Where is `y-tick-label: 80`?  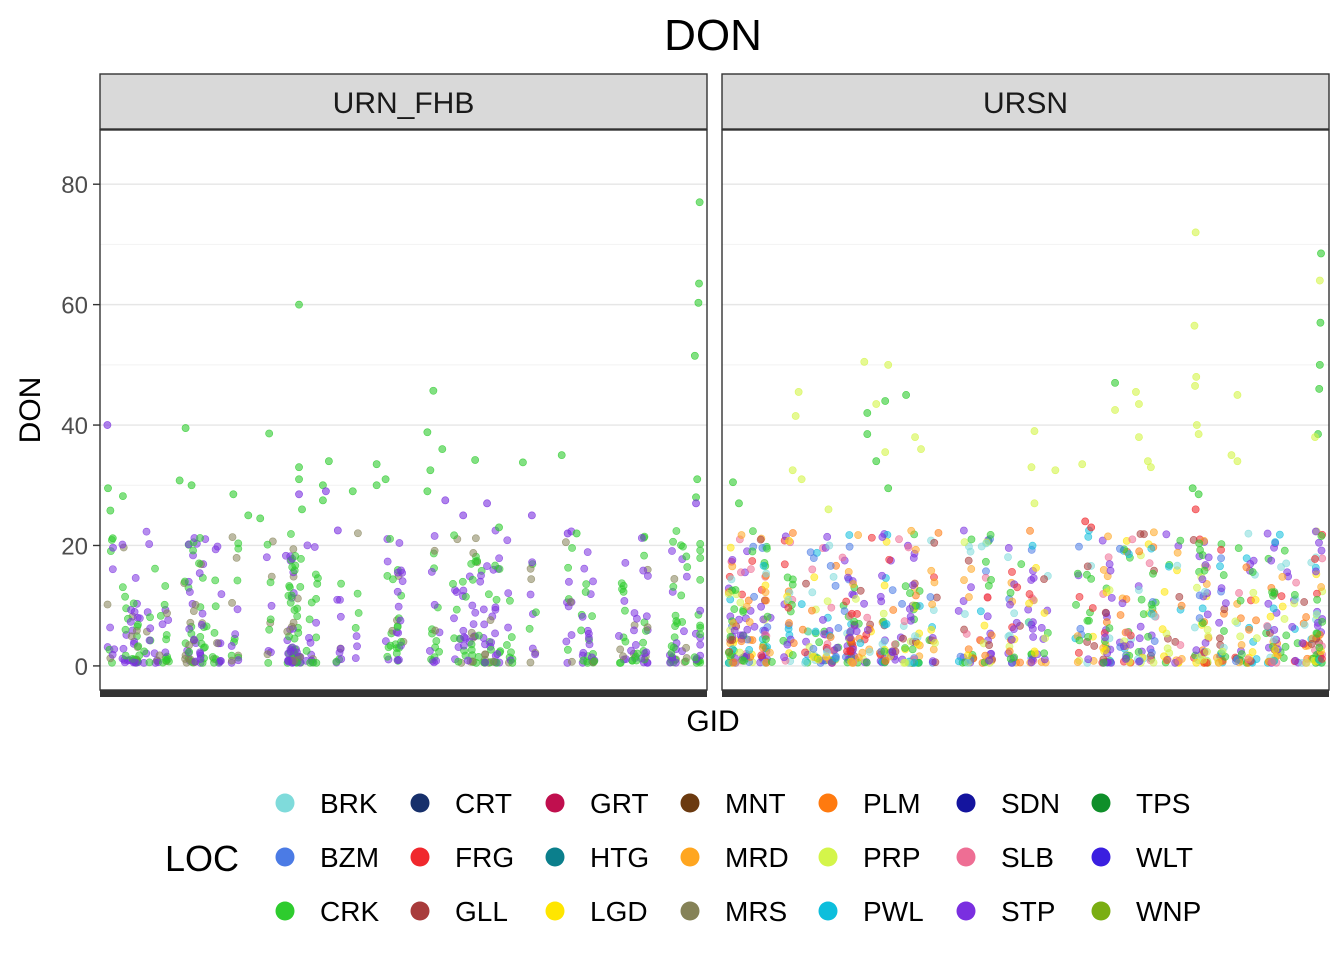
y-tick-label: 80 is located at coordinates (74, 185).